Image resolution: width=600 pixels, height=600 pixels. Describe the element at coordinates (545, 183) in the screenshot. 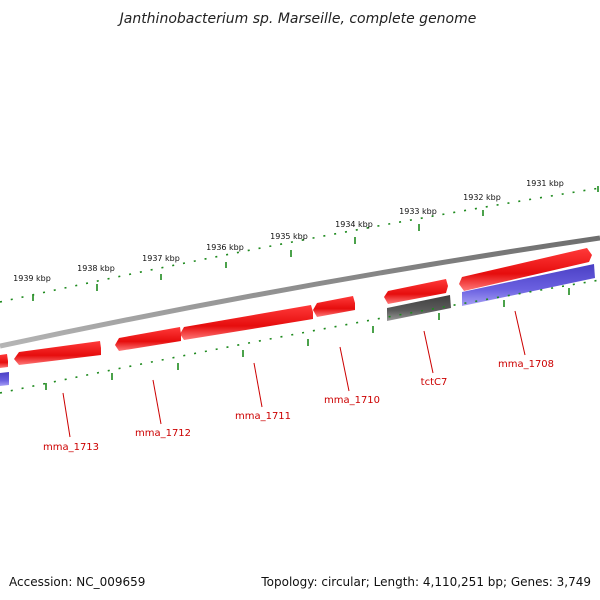

I see `scale-label: 1931 kbp` at that location.